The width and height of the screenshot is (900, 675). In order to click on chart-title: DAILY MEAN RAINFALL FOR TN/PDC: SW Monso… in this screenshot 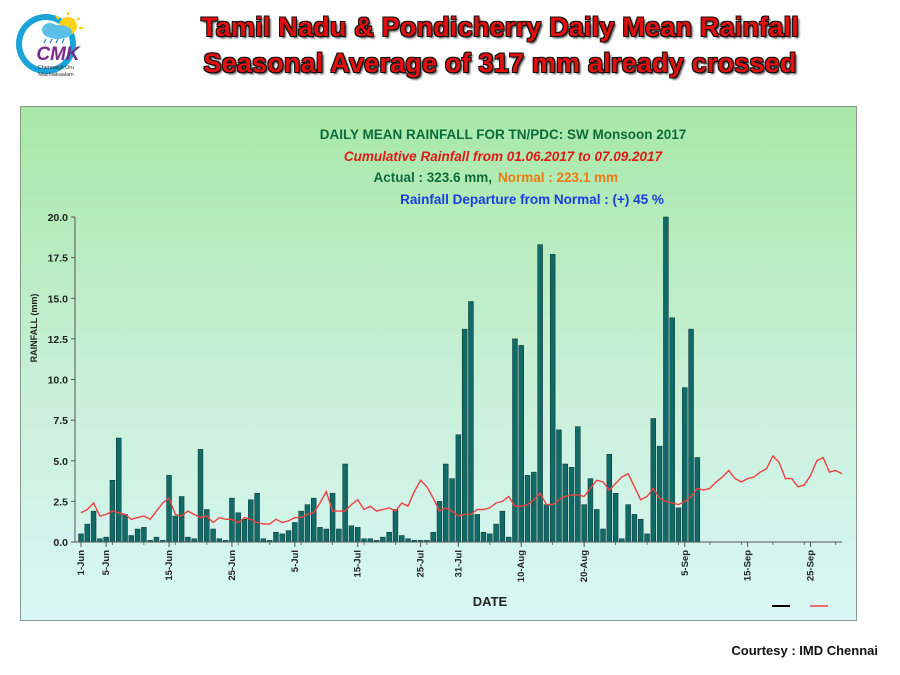, I will do `click(503, 134)`.